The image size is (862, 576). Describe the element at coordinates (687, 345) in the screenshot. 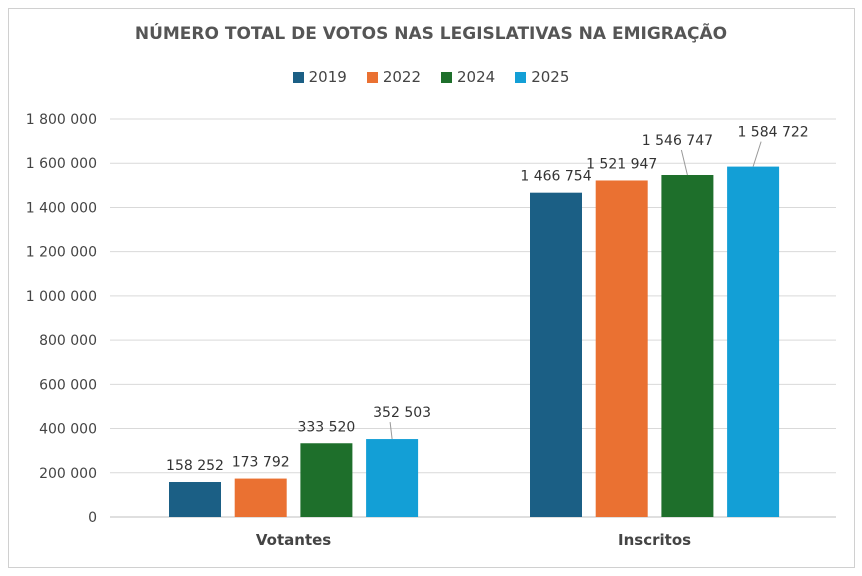

I see `bar-2024-inscritos` at that location.